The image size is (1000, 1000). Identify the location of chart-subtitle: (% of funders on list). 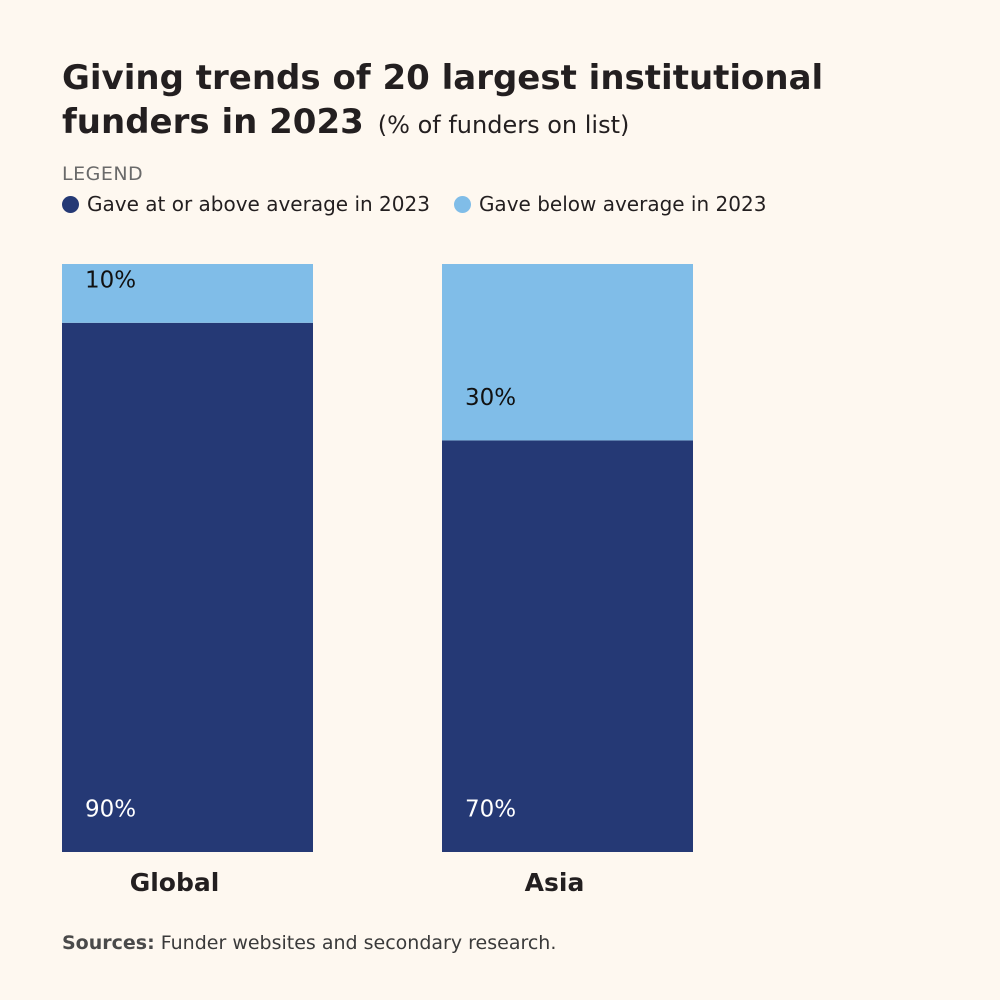
(503, 125).